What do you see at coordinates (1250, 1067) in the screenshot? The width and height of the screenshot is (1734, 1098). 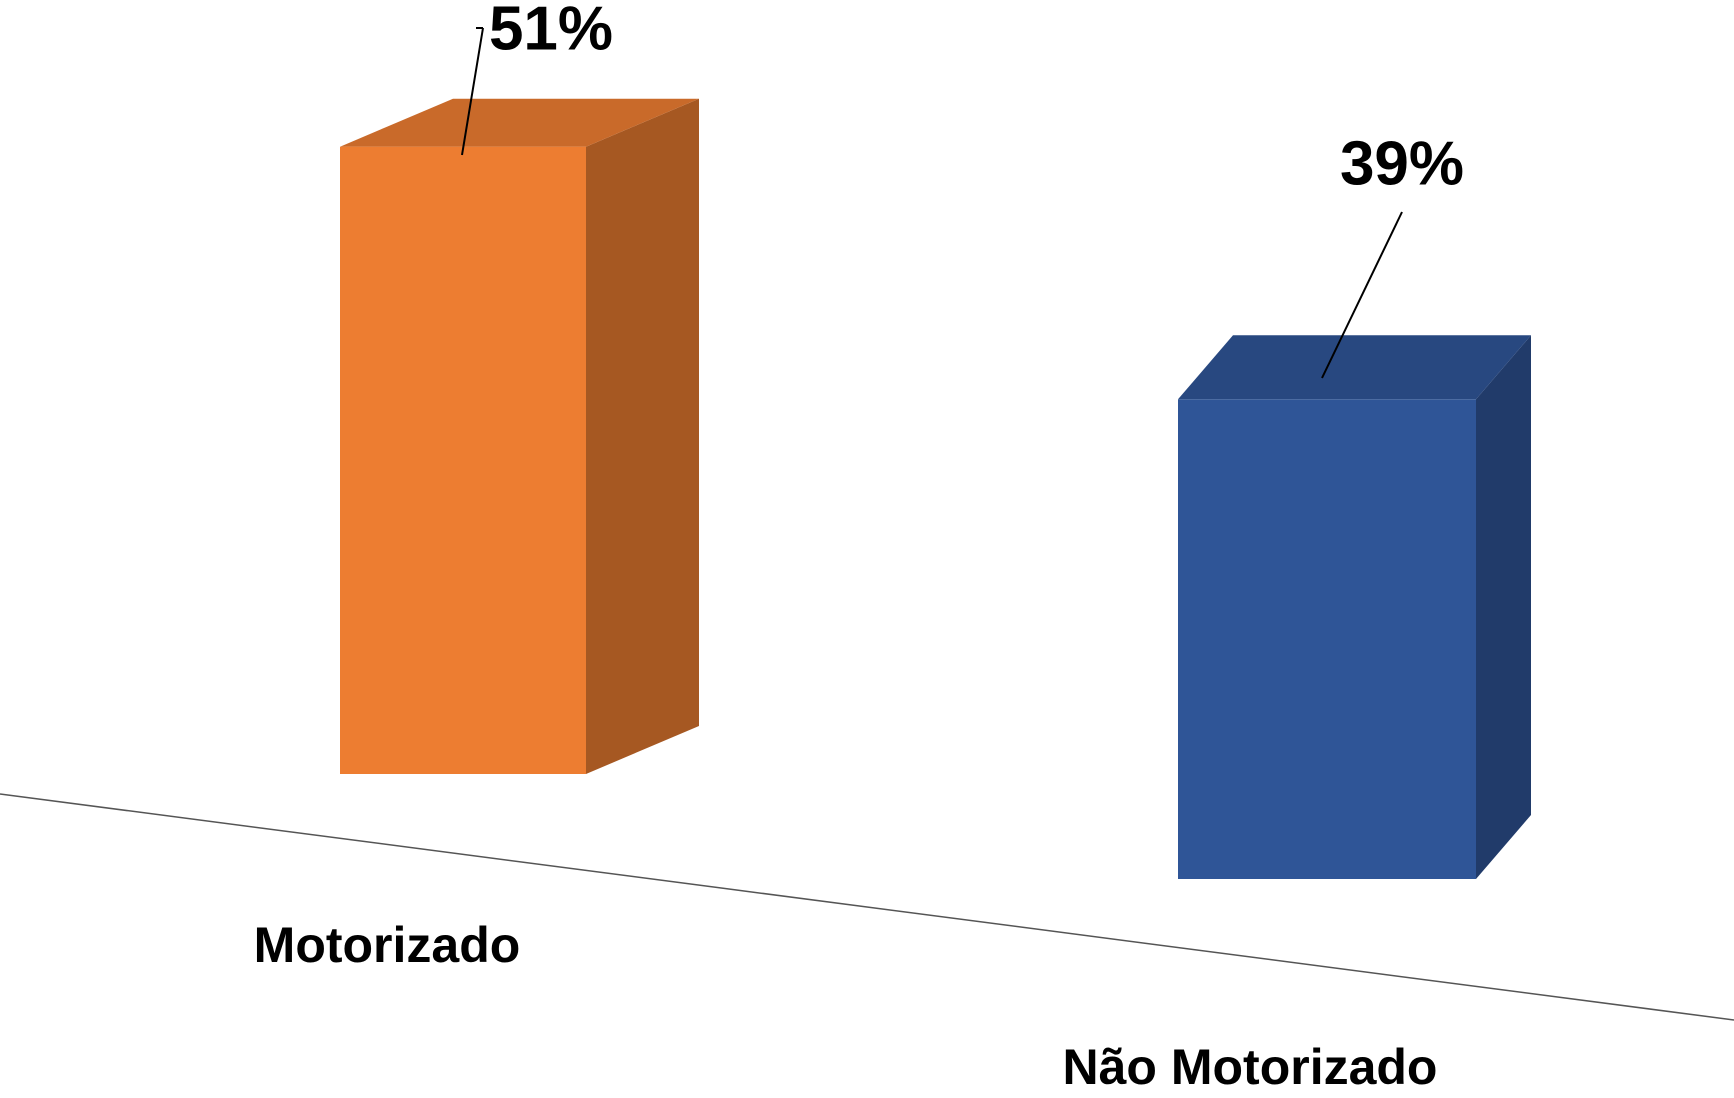 I see `x-tick-label: Não Motorizado` at bounding box center [1250, 1067].